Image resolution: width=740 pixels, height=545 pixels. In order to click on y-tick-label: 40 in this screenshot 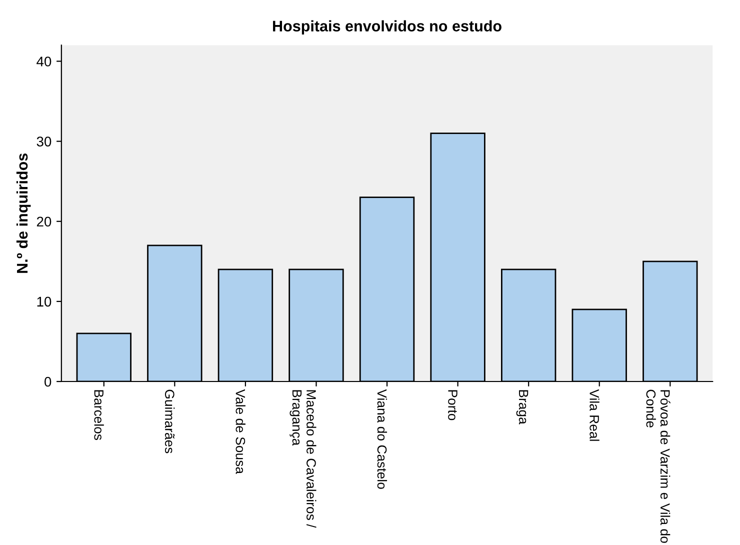, I will do `click(44, 61)`.